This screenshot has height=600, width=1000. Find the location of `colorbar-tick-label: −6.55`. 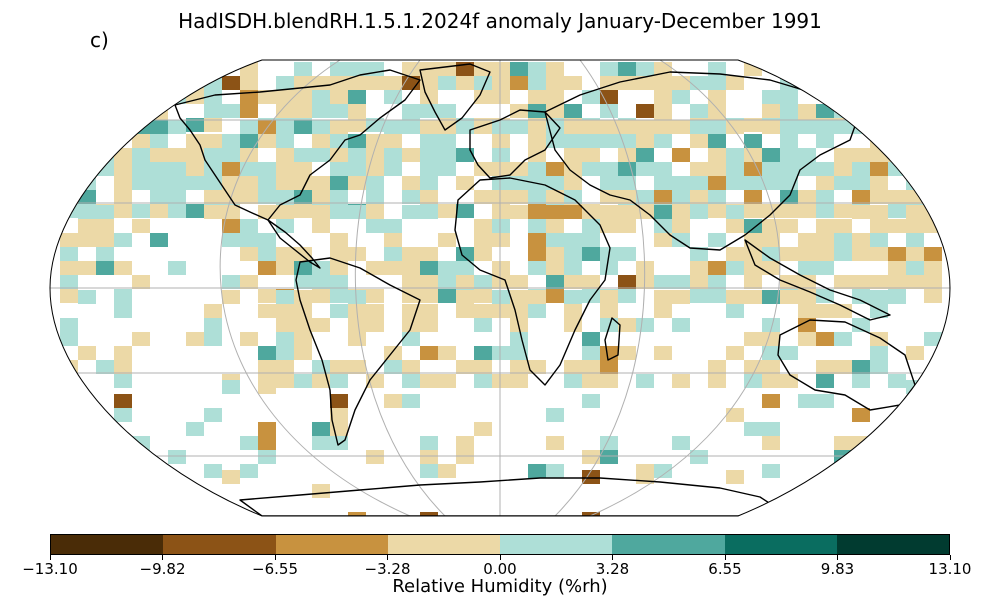

colorbar-tick-label: −6.55 is located at coordinates (275, 569).